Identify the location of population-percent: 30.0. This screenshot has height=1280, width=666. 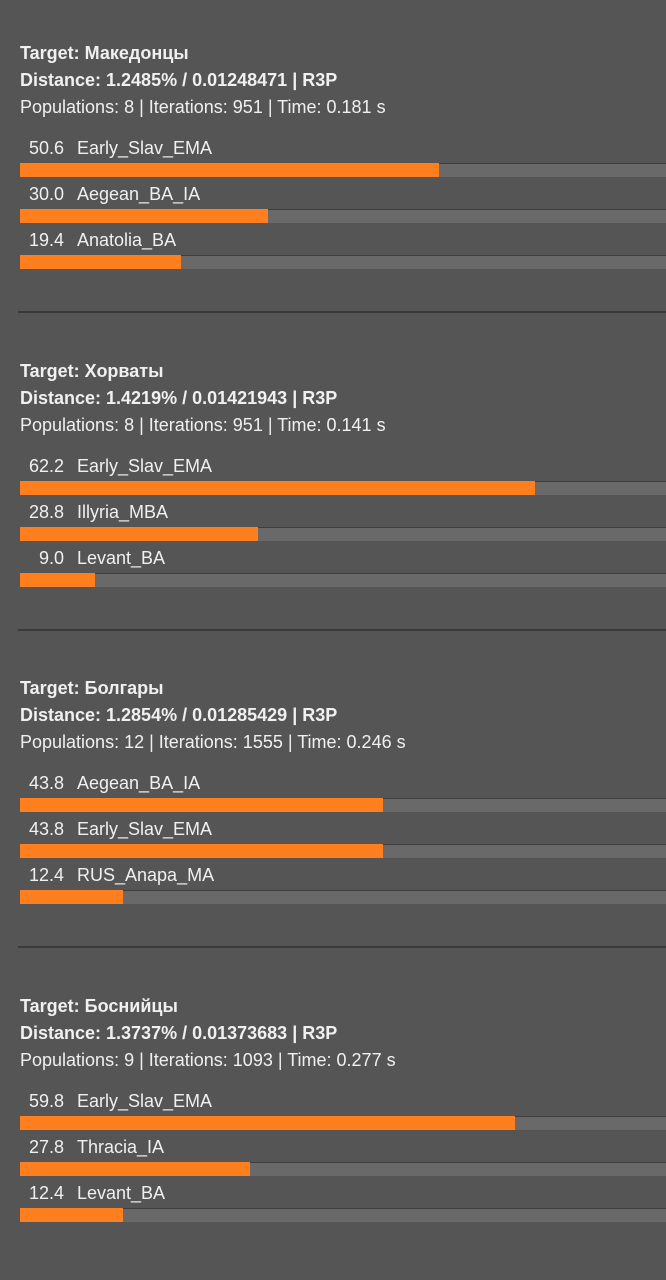
(46, 194).